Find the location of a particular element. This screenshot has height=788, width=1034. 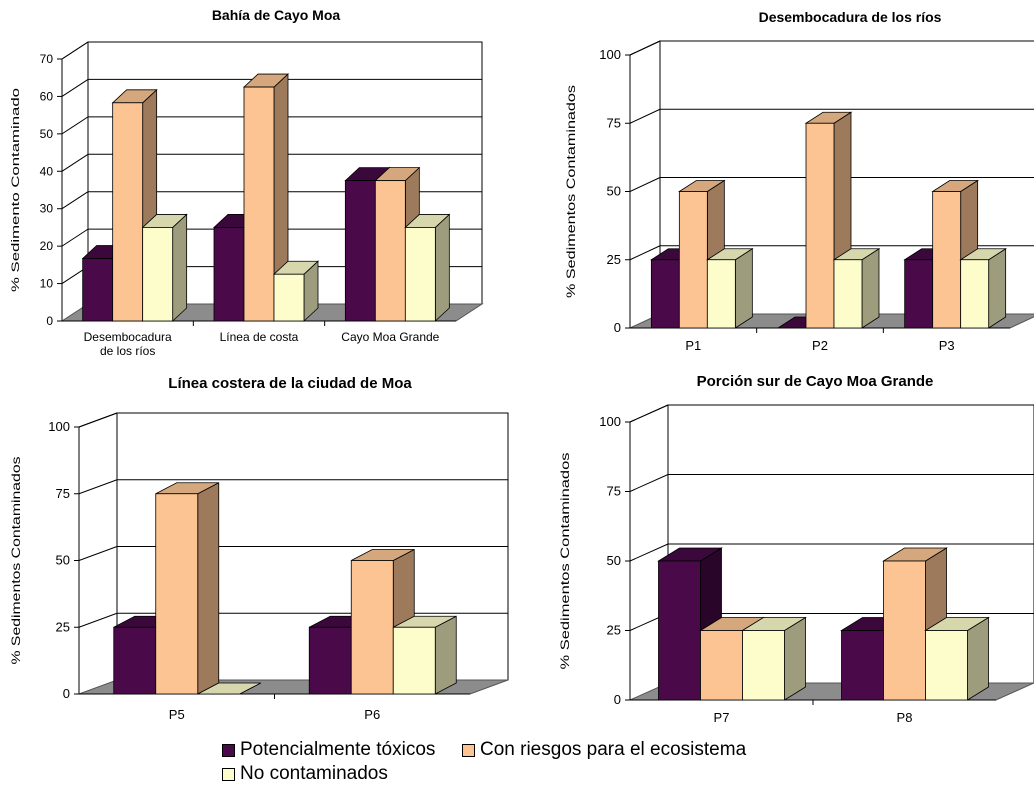

chart-title: Bahía de Cayo Moa is located at coordinates (276, 15).